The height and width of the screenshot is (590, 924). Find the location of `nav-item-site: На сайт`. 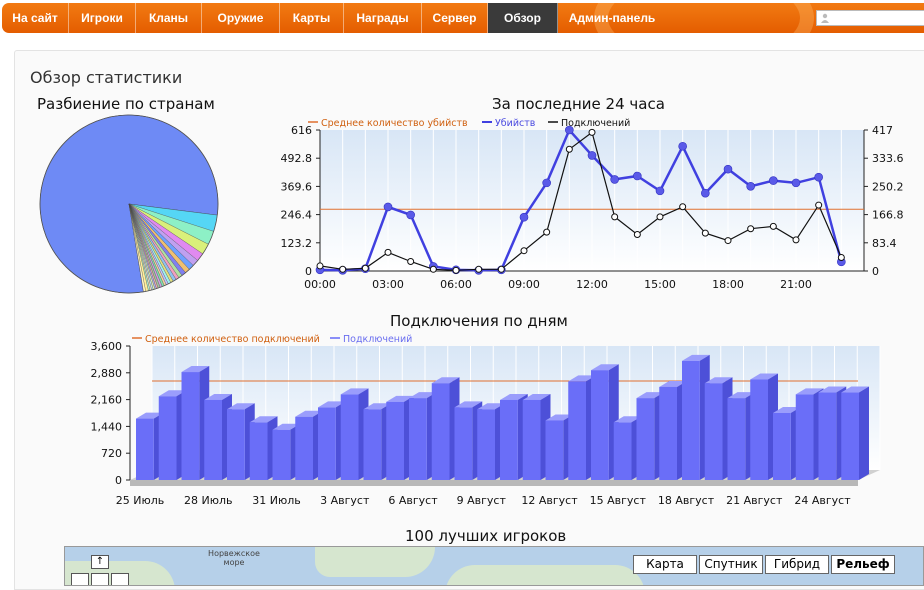

nav-item-site: На сайт is located at coordinates (35, 18).